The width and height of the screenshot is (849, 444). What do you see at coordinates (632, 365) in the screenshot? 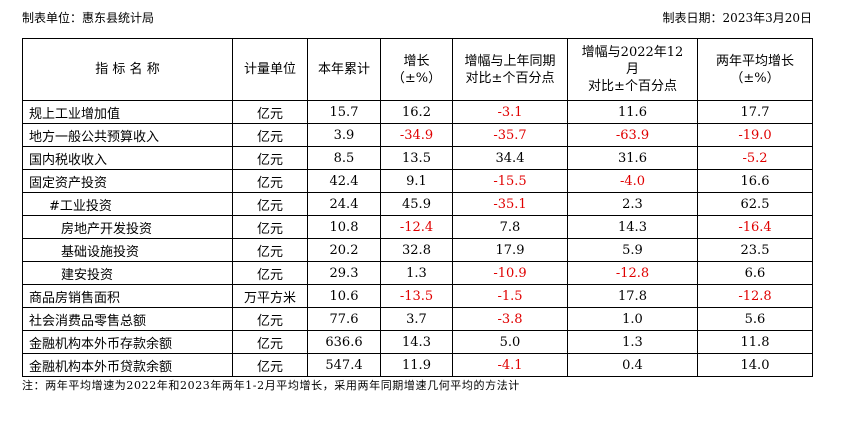
I see `table-cell: 0.4` at bounding box center [632, 365].